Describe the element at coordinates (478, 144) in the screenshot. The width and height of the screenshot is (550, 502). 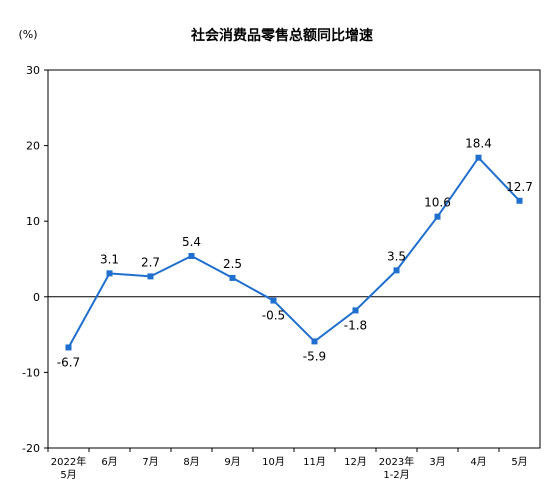
I see `data-label: 18.4` at that location.